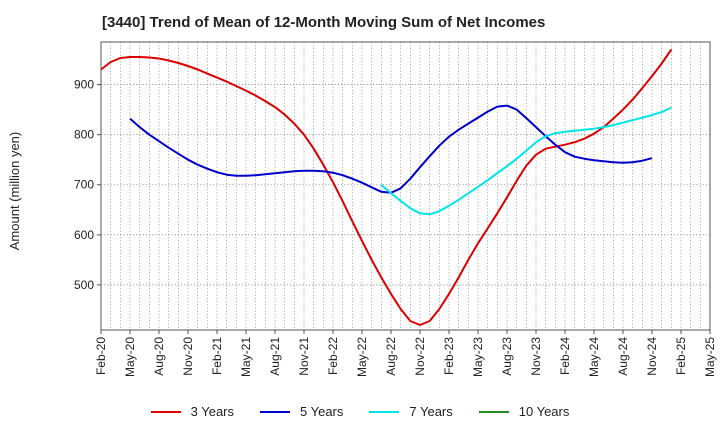  I want to click on x-tick-label: Feb-24, so click(565, 356).